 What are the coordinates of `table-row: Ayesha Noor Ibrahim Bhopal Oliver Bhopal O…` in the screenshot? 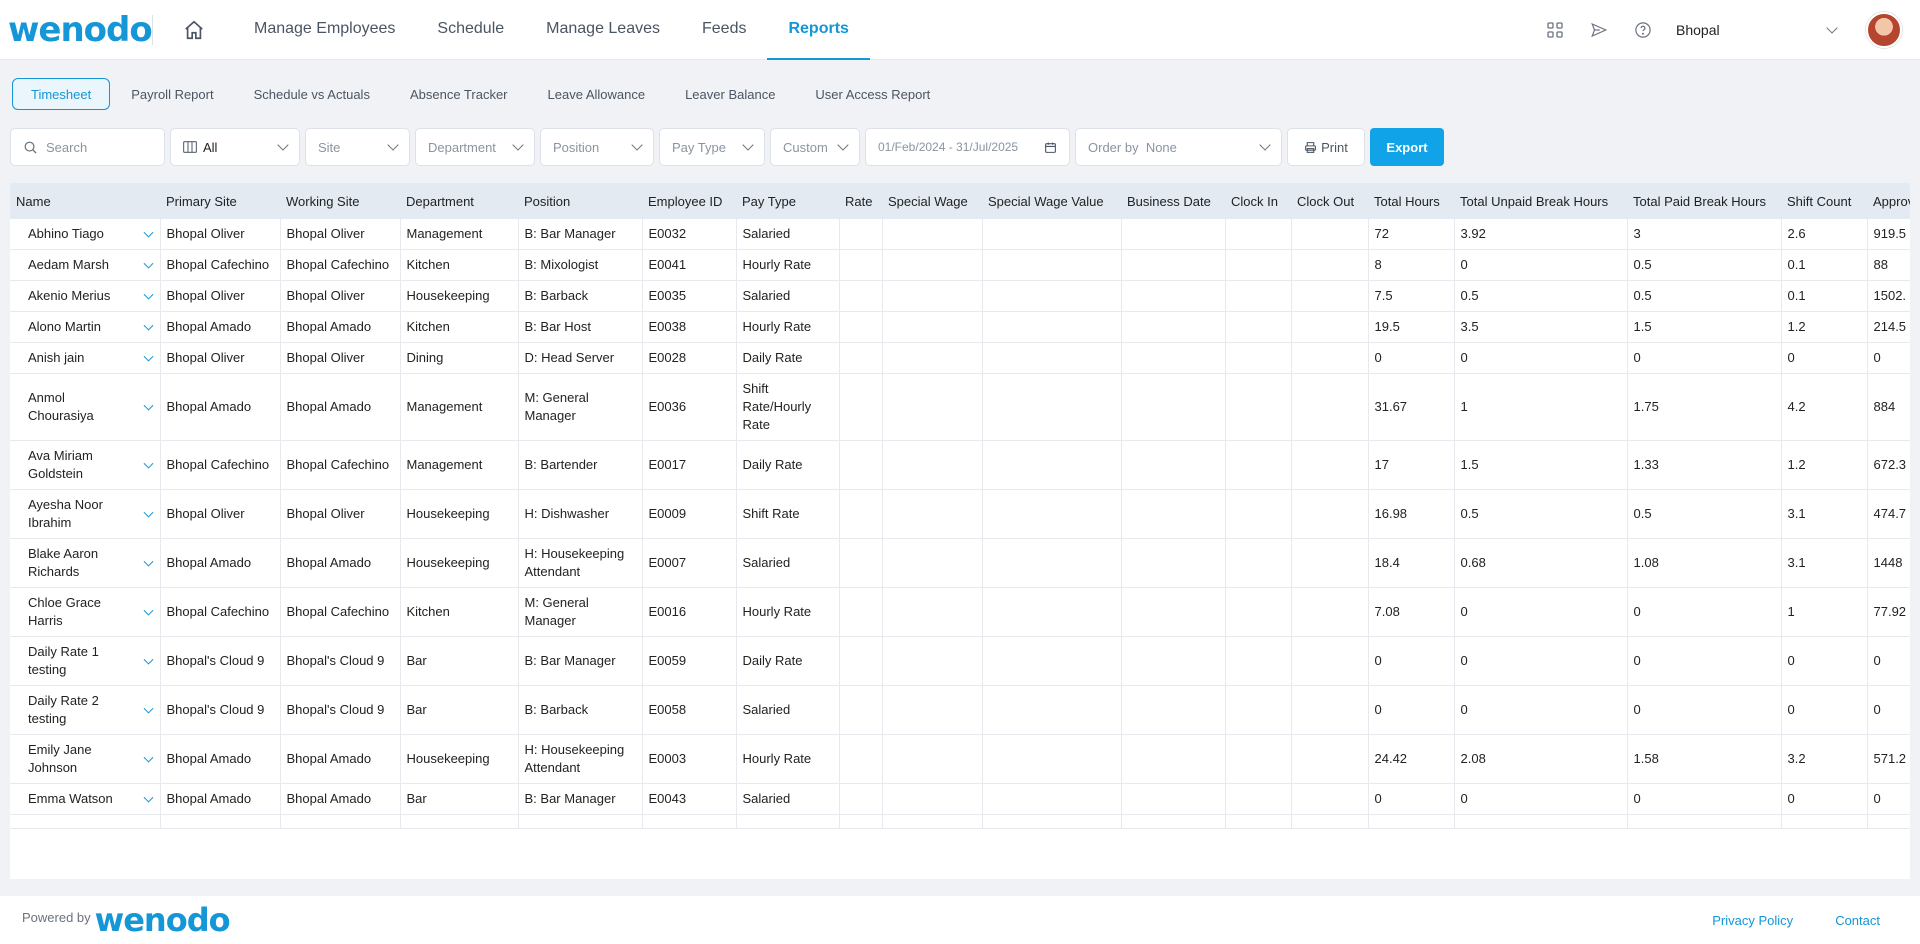 It's located at (960, 514).